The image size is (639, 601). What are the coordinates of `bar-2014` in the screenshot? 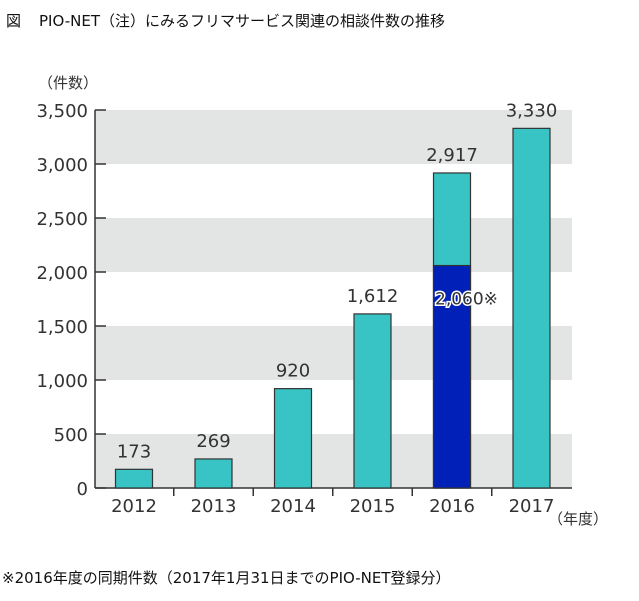 It's located at (293, 438).